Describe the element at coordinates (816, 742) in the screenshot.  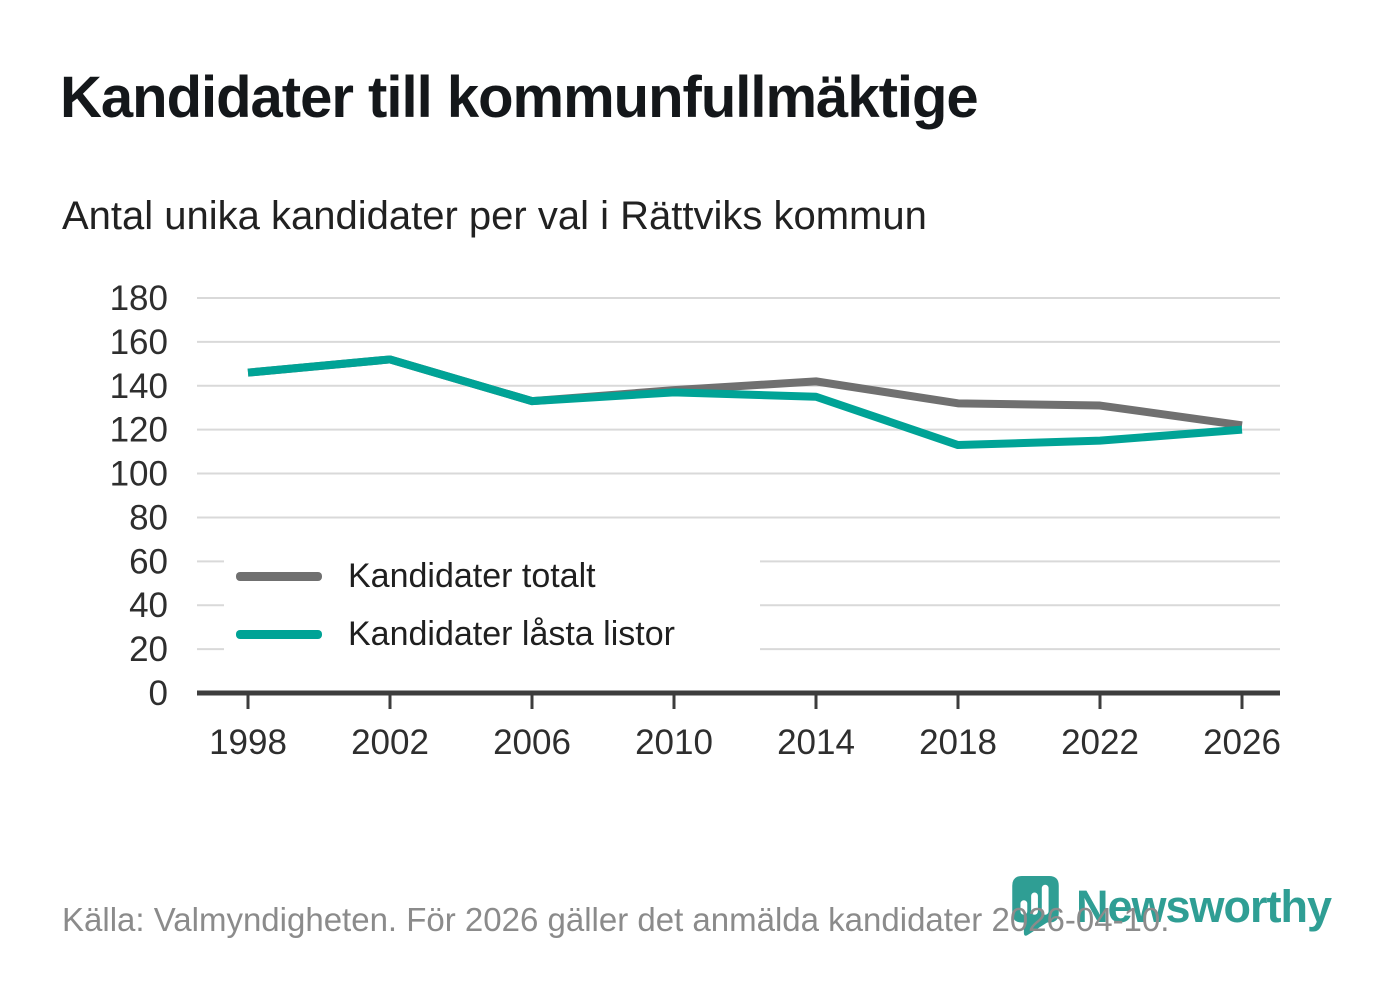
I see `x-axis-tick-label: 2014` at that location.